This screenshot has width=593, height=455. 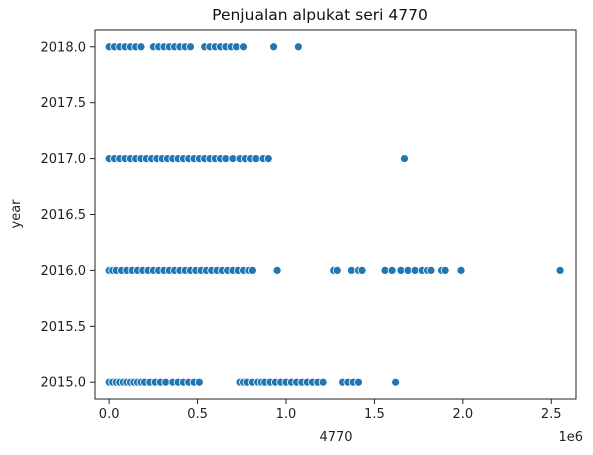 I want to click on x-tick-label: 0.0, so click(x=109, y=414).